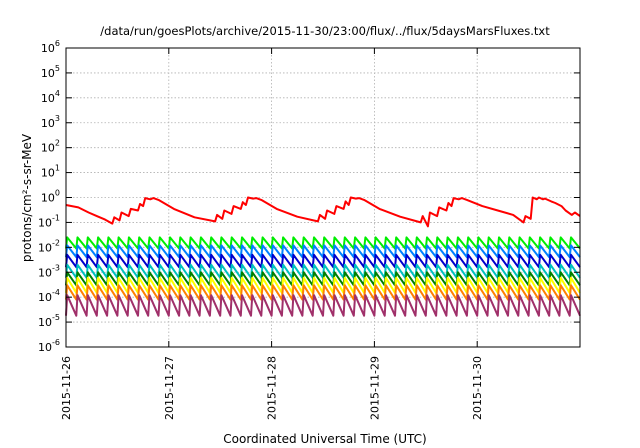 This screenshot has width=640, height=448. What do you see at coordinates (56, 242) in the screenshot?
I see `y-tick-exponent: -2` at bounding box center [56, 242].